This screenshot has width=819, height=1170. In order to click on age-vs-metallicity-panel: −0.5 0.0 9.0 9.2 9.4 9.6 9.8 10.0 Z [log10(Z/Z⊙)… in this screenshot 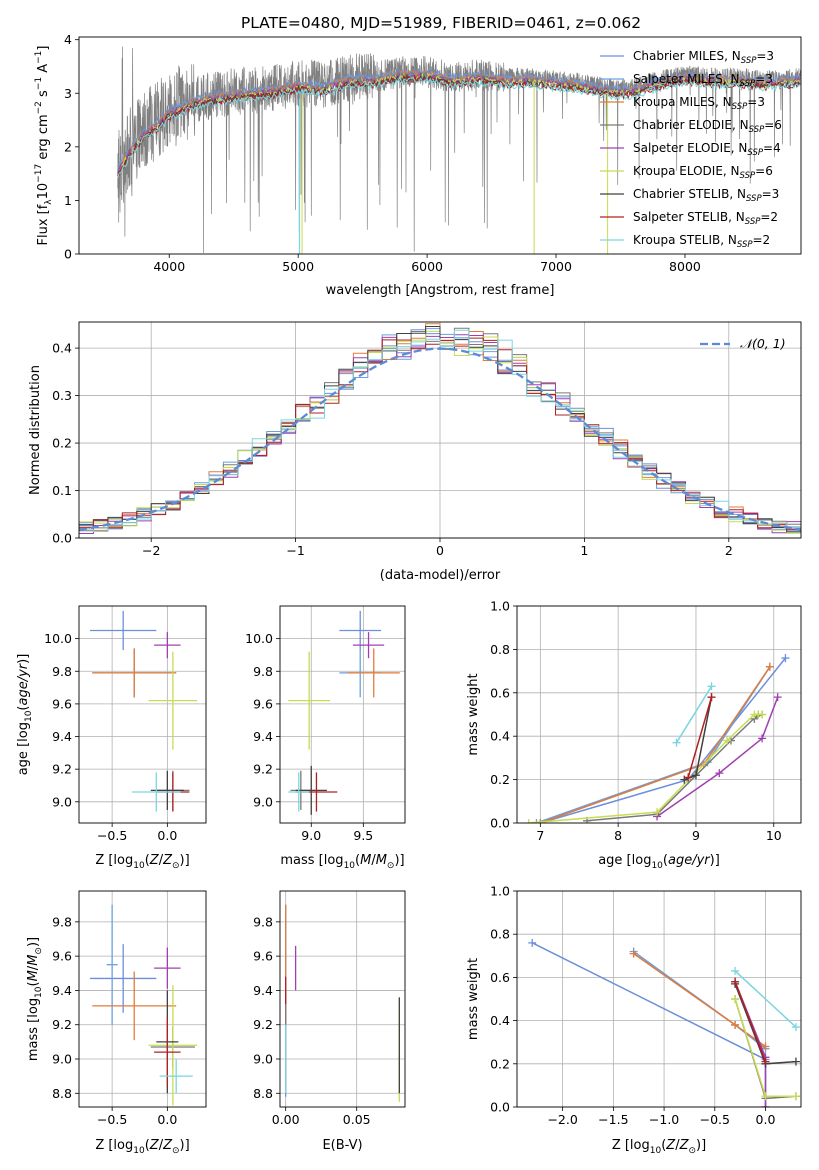, I will do `click(111, 738)`.